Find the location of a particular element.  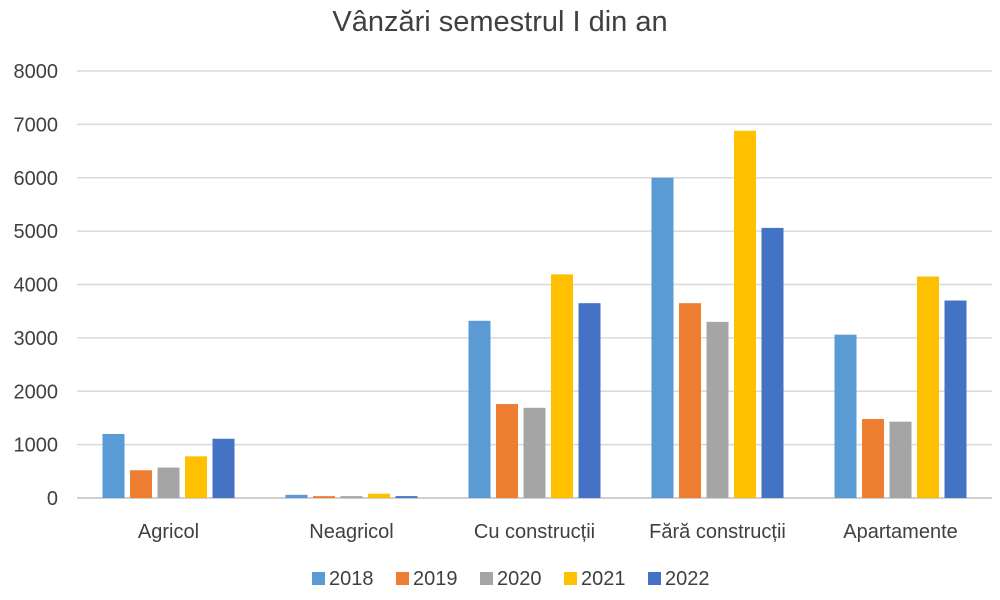

legend-label: 2019 is located at coordinates (435, 579).